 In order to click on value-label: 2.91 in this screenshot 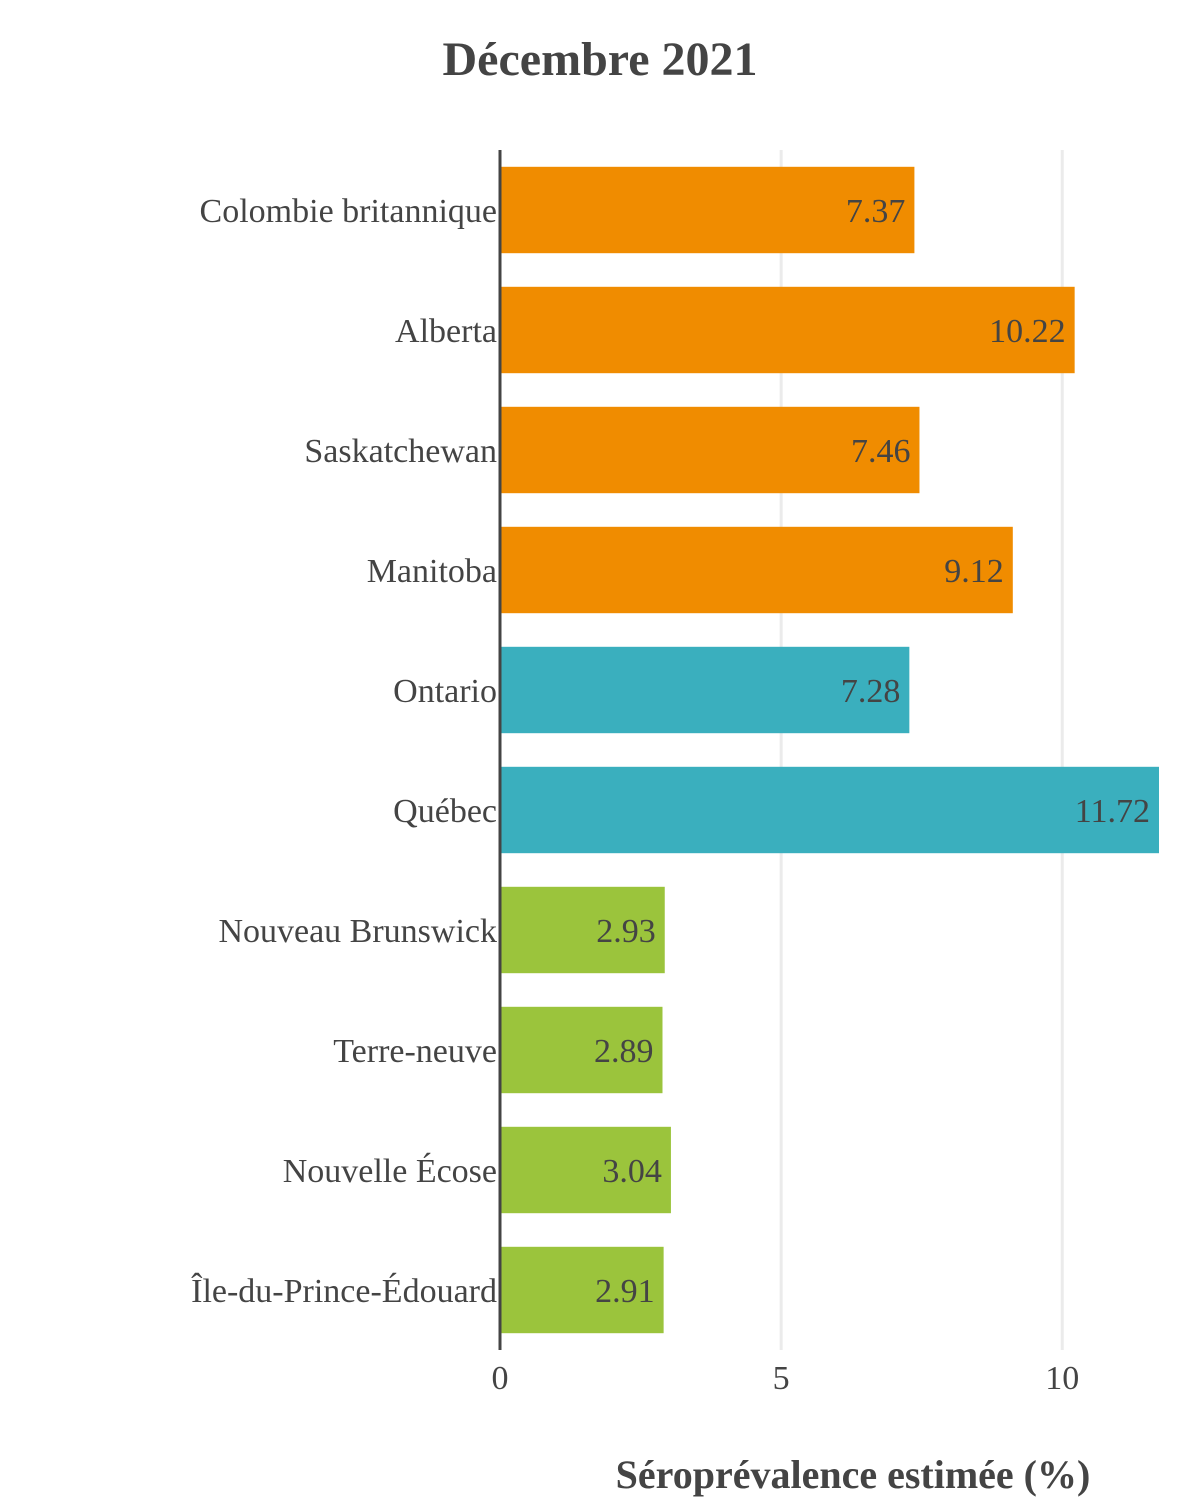, I will do `click(625, 1291)`.